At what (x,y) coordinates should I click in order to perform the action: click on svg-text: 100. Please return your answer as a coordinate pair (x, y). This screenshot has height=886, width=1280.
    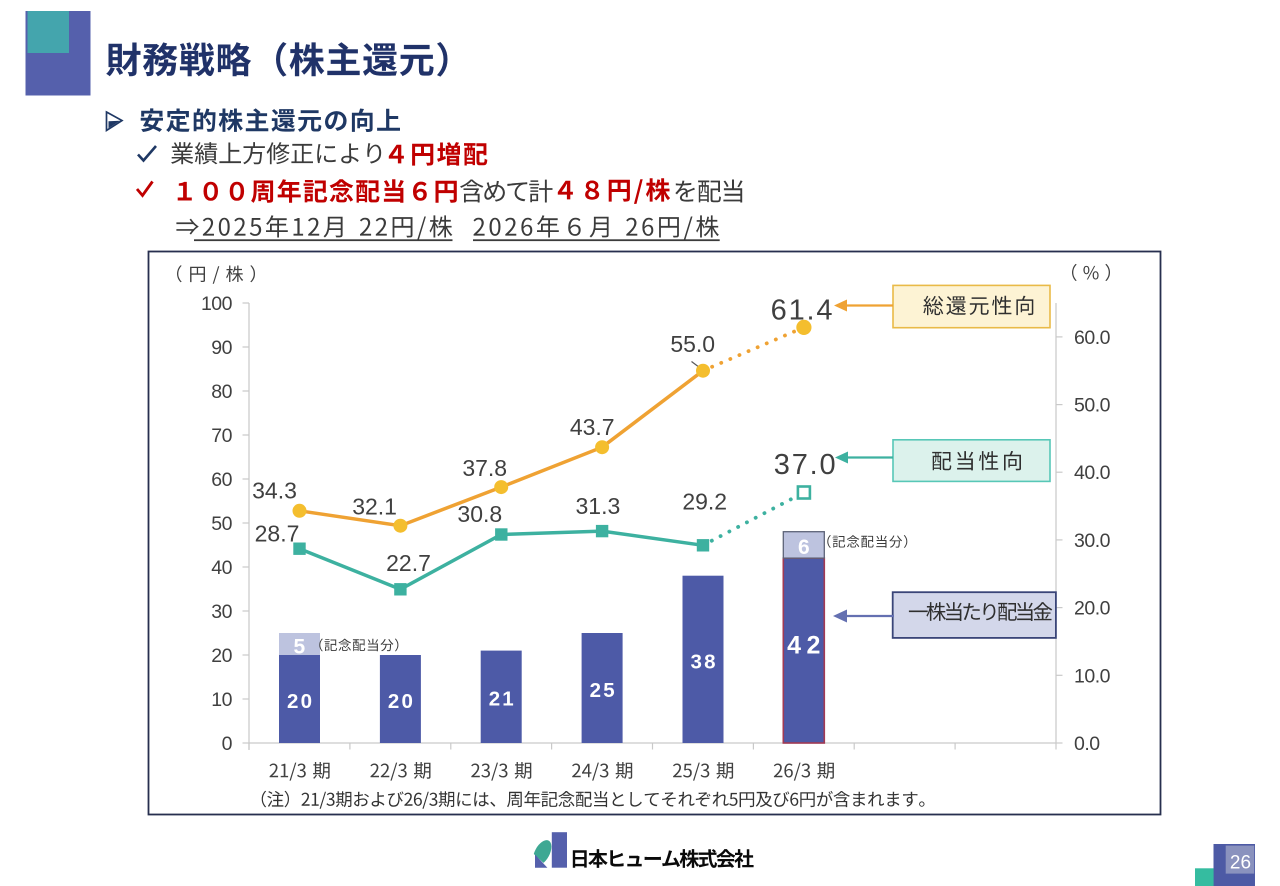
    Looking at the image, I should click on (217, 304).